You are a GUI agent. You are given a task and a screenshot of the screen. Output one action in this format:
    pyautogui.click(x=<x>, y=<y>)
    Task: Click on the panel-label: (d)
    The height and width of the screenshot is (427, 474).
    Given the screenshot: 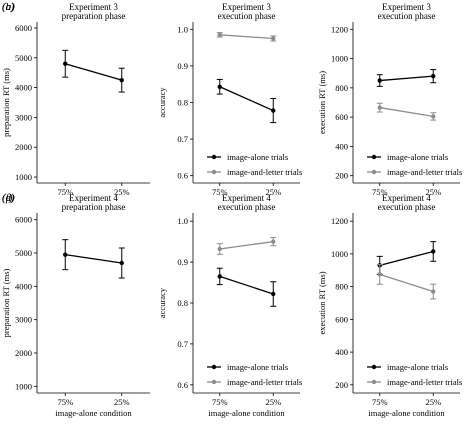 What is the action you would take?
    pyautogui.click(x=8, y=198)
    